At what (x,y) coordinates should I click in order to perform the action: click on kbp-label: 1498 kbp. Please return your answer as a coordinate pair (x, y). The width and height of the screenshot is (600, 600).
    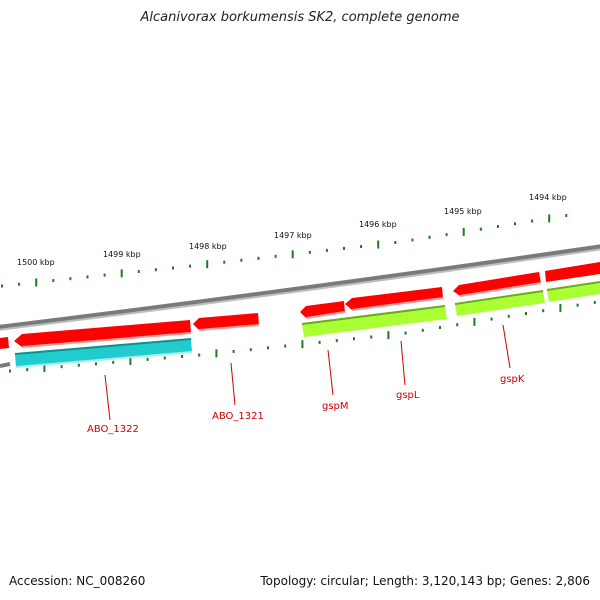
    Looking at the image, I should click on (208, 246).